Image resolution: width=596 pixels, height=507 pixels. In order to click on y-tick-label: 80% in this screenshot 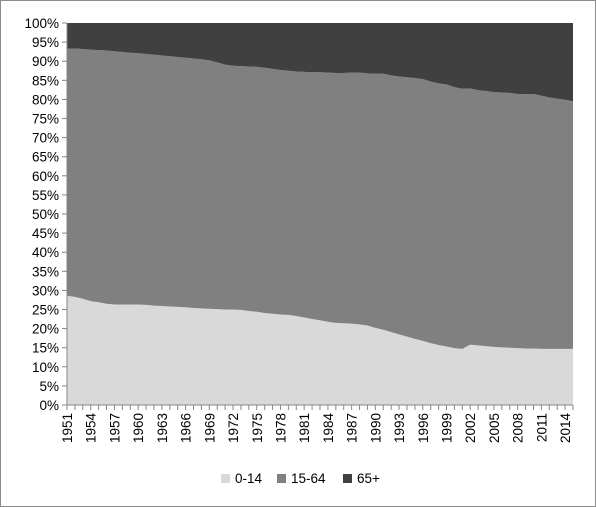, I will do `click(45, 99)`.